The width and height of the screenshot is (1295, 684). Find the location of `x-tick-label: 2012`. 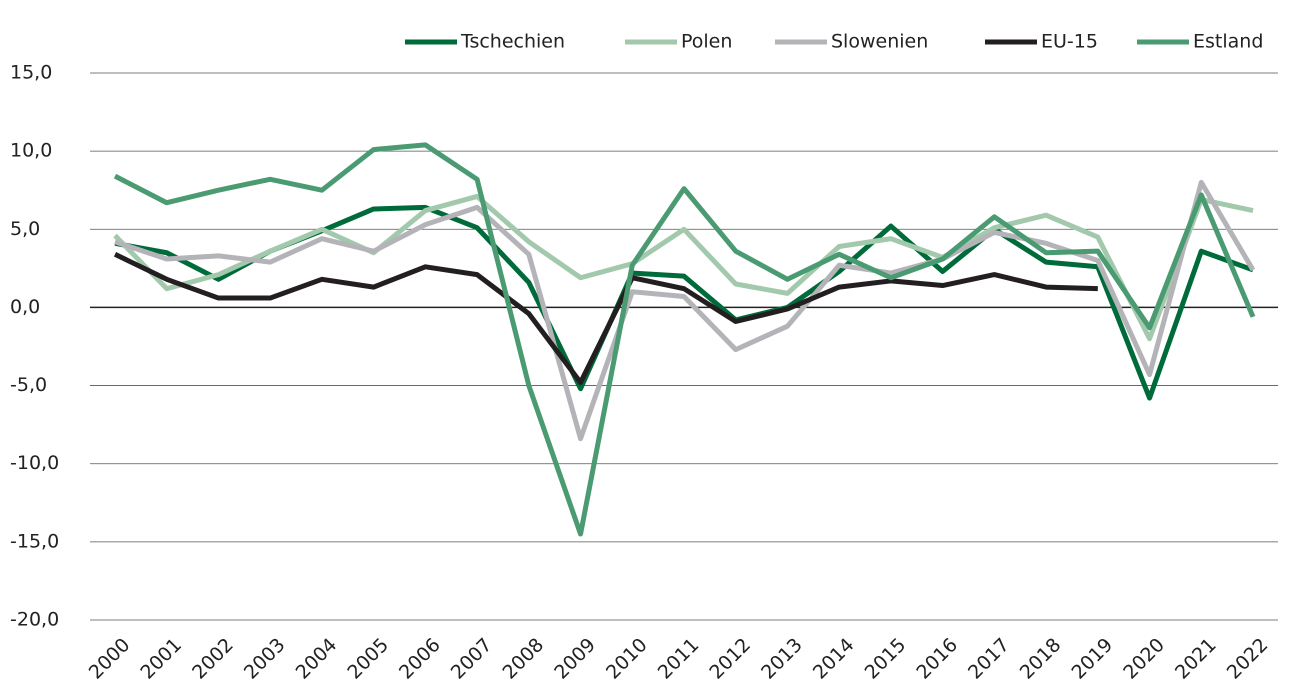

x-tick-label: 2012 is located at coordinates (730, 659).